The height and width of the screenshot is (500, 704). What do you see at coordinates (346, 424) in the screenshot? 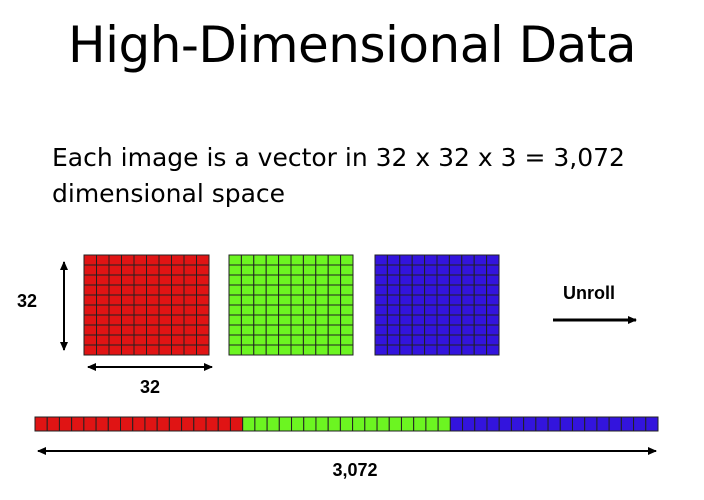
I see `unrolled-vector-strip` at bounding box center [346, 424].